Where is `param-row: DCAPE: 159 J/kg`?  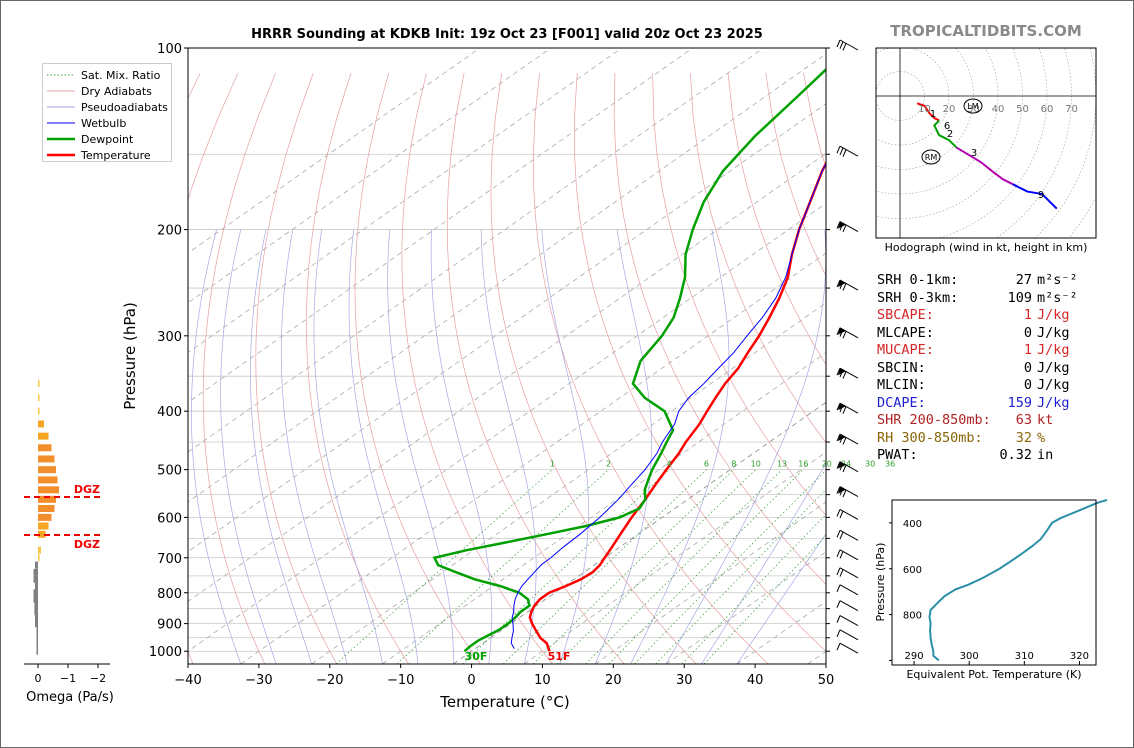 param-row: DCAPE: 159 J/kg is located at coordinates (984, 404).